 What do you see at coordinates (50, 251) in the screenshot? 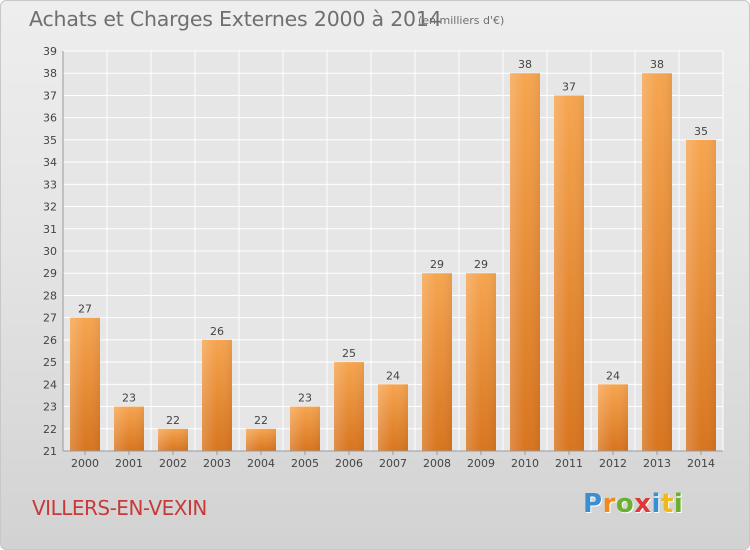
I see `y-tick-label: 30` at bounding box center [50, 251].